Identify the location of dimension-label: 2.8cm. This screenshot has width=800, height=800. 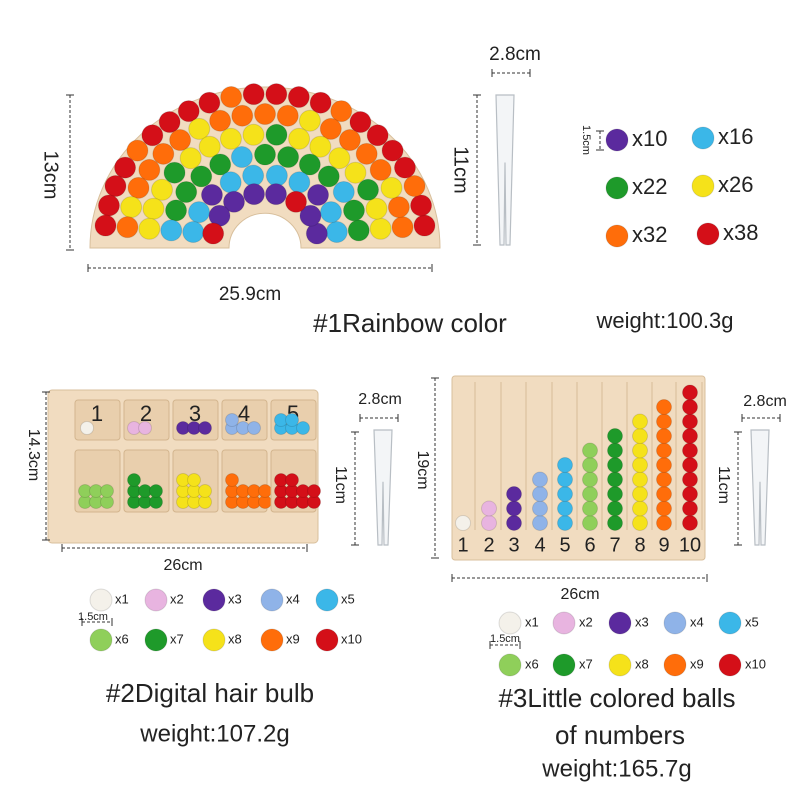
(515, 54).